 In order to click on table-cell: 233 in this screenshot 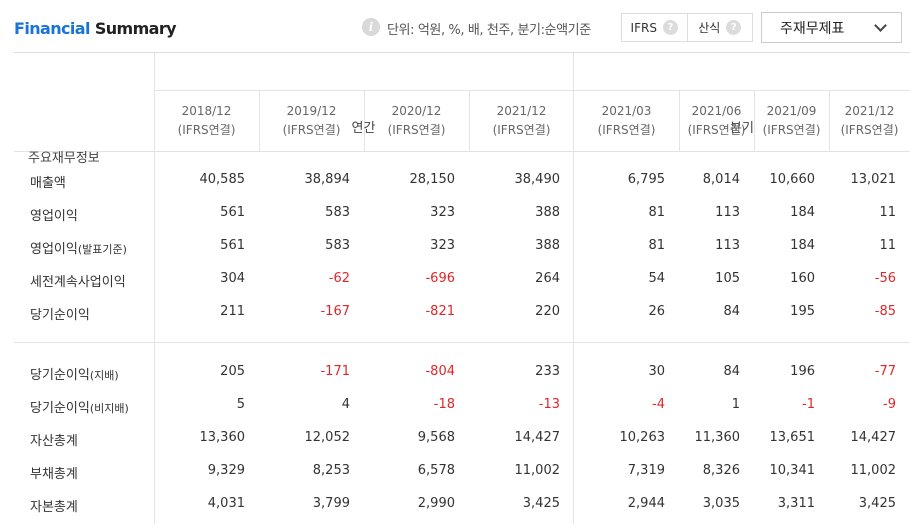, I will do `click(547, 371)`.